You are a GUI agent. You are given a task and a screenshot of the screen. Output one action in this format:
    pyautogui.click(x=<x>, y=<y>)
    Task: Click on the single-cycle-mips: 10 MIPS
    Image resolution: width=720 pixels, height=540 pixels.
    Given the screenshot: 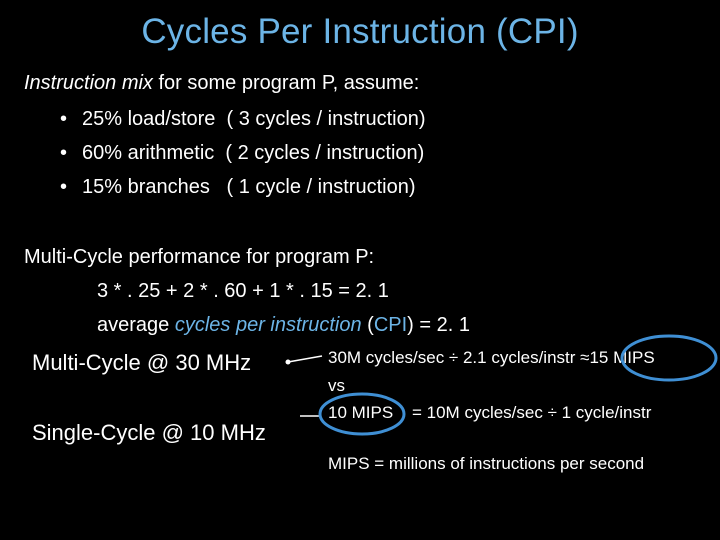 What is the action you would take?
    pyautogui.click(x=361, y=412)
    